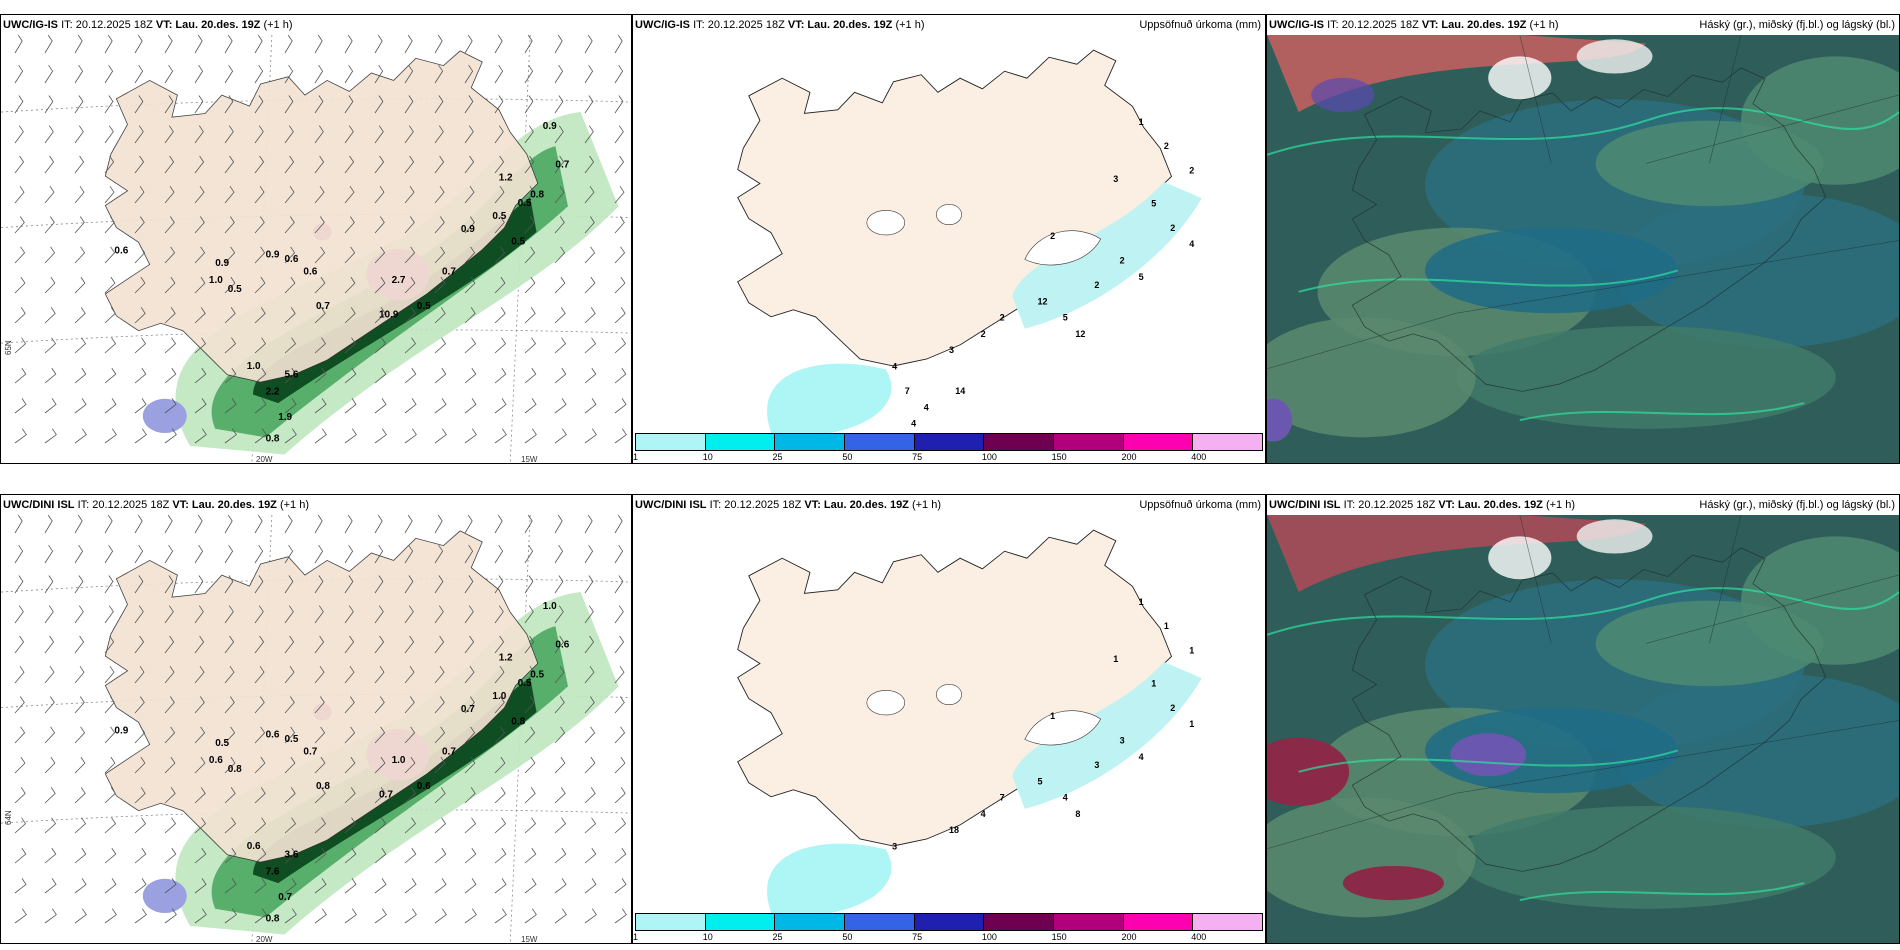 This screenshot has width=1900, height=950. I want to click on precip-value-label: 0.6, so click(121, 250).